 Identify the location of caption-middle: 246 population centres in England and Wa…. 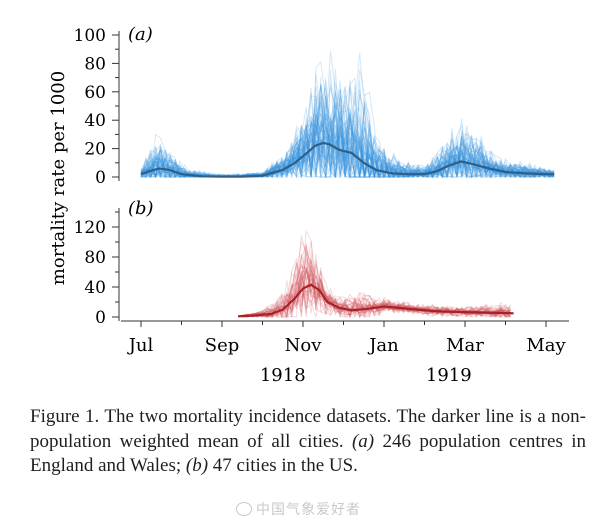
(308, 453).